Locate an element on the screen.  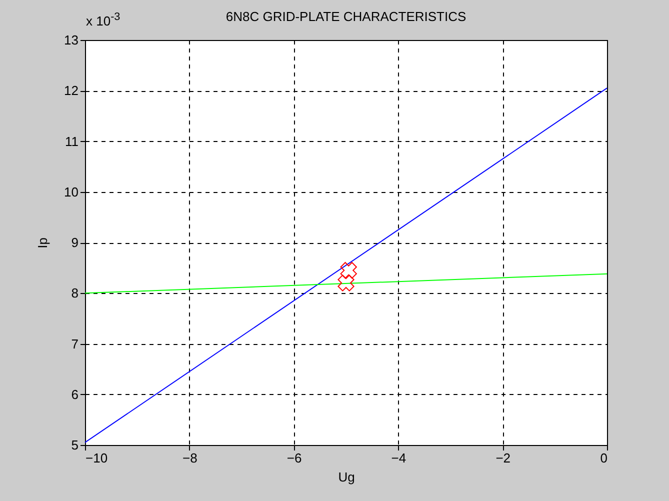
y-tick-label: 13 is located at coordinates (71, 40).